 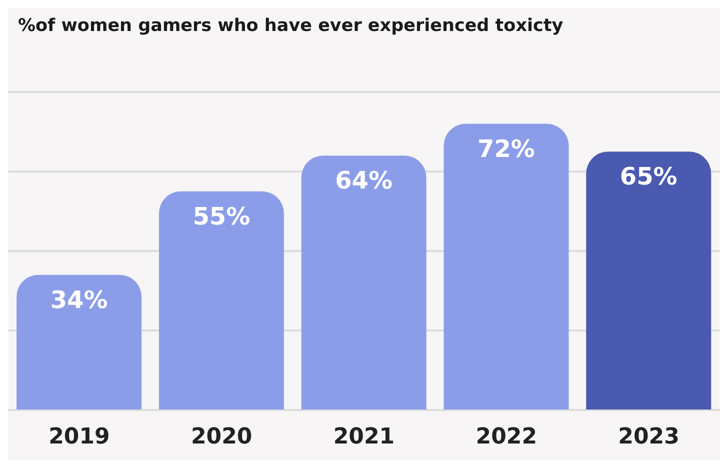 What do you see at coordinates (507, 437) in the screenshot?
I see `x-tick-label: 2022` at bounding box center [507, 437].